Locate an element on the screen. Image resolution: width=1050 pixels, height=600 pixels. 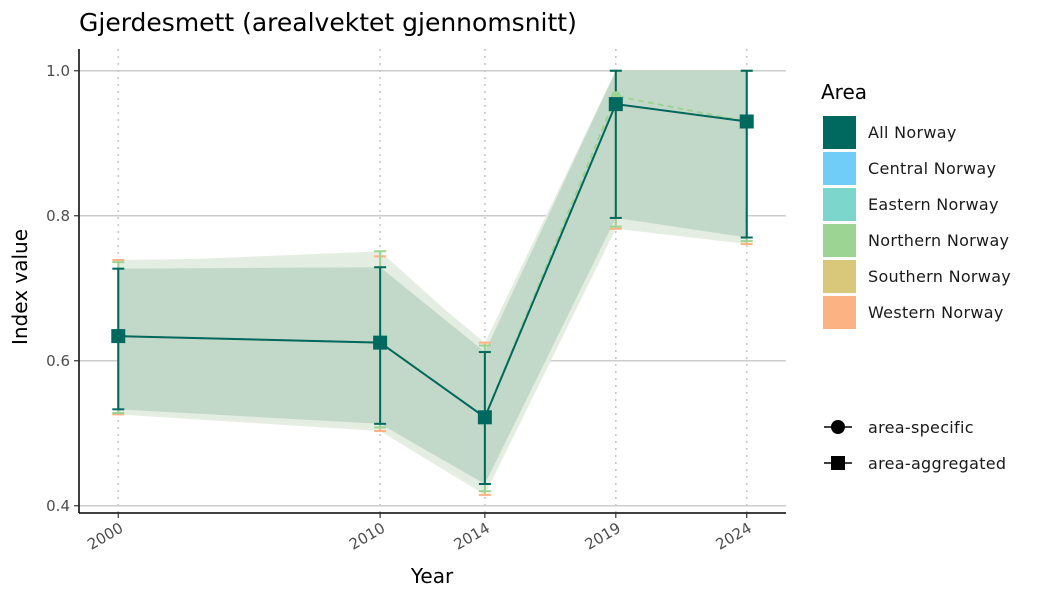
x-tick-label: 2024 is located at coordinates (734, 536).